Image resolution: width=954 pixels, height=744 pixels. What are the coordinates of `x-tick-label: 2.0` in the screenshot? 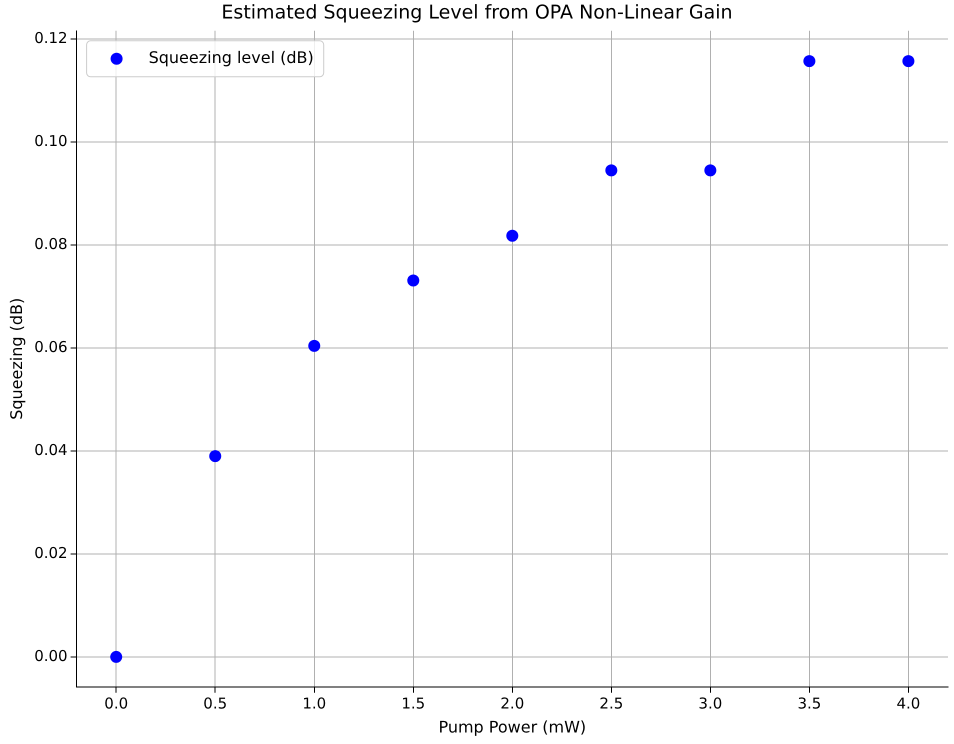 It's located at (512, 703).